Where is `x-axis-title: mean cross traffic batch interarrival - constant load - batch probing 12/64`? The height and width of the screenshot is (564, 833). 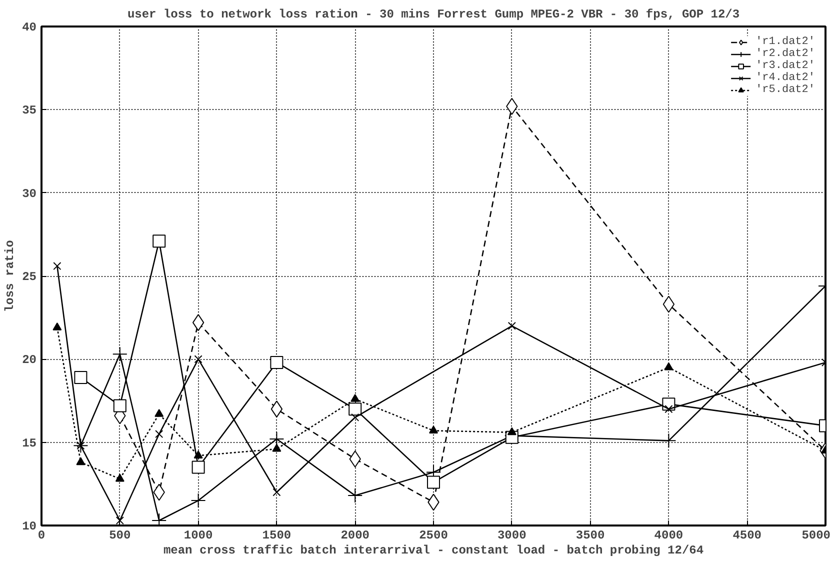 x-axis-title: mean cross traffic batch interarrival - constant load - batch probing 12/64 is located at coordinates (433, 551).